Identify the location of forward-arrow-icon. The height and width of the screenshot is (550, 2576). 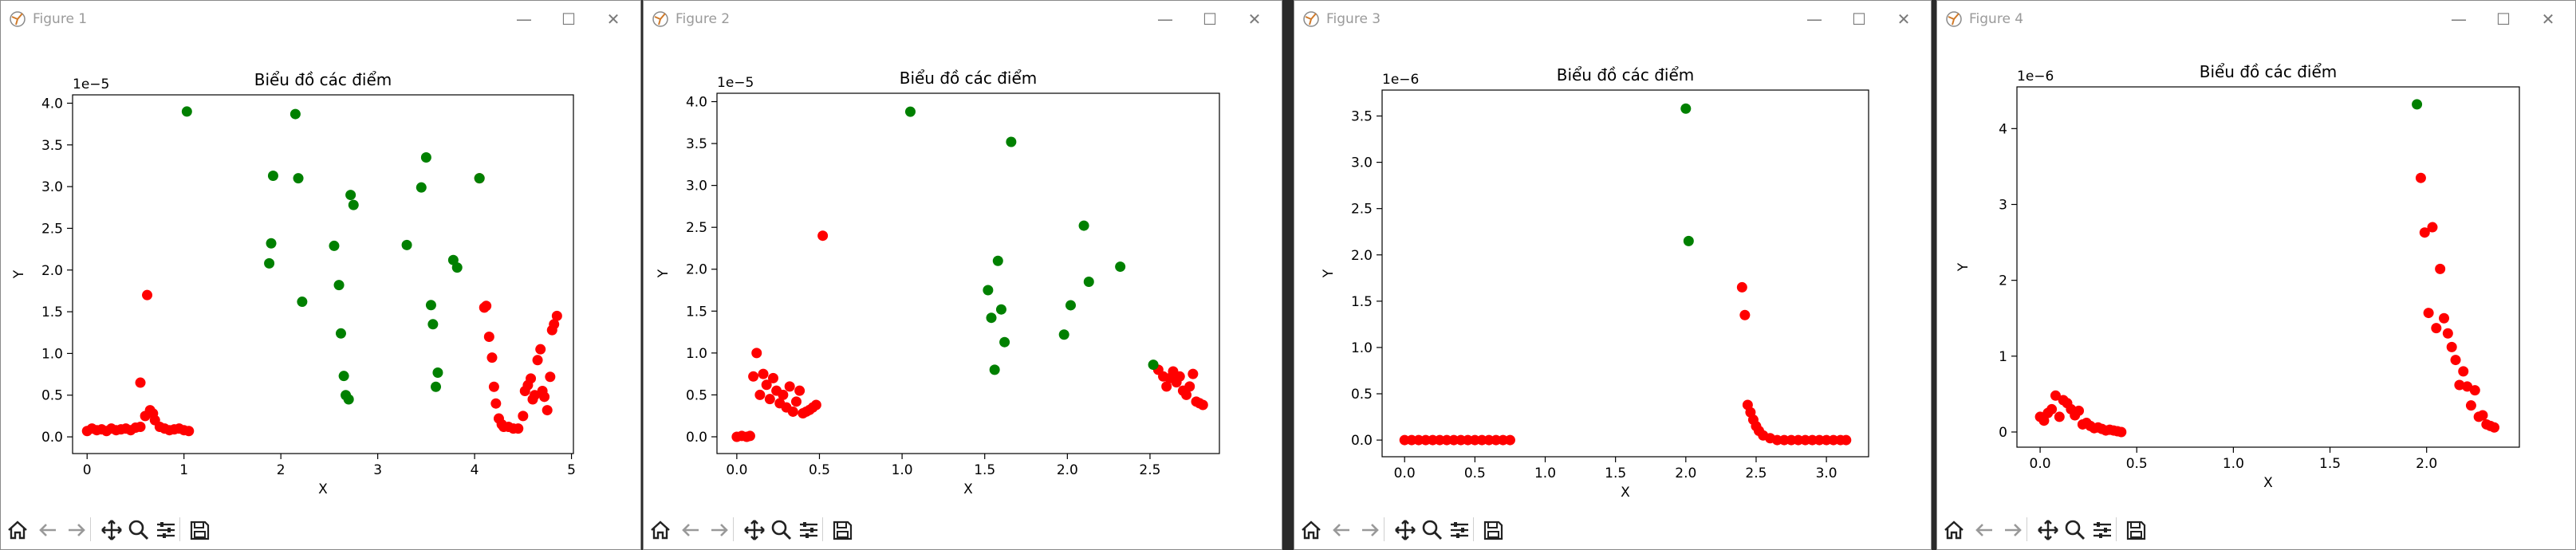
(77, 530).